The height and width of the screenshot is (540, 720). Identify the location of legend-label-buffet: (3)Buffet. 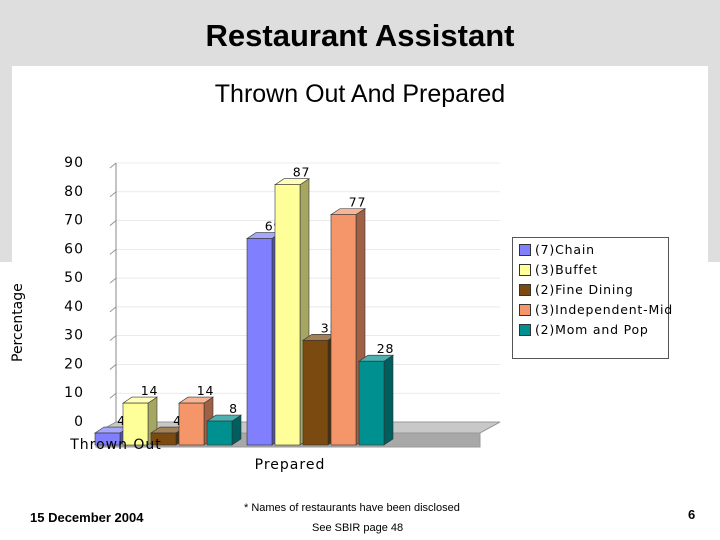
(566, 269).